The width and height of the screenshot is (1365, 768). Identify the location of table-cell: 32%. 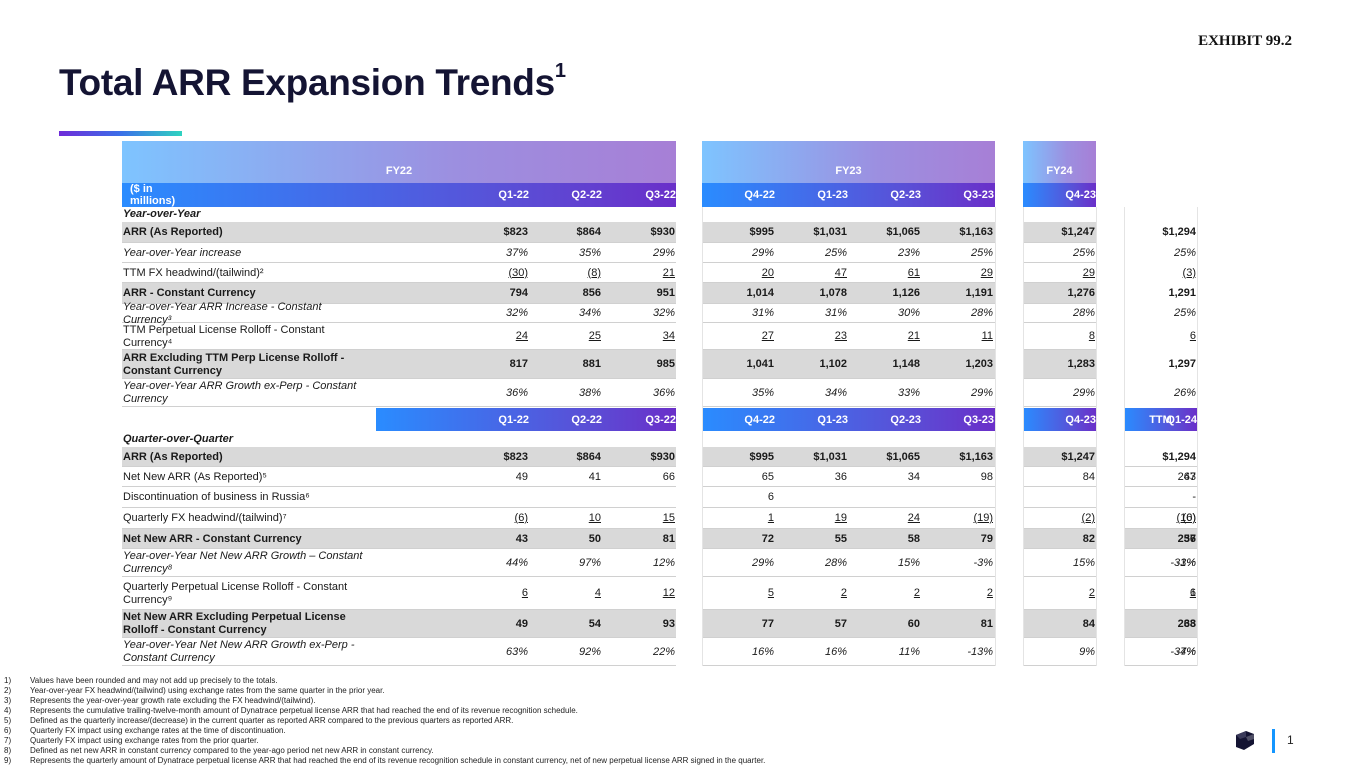
(663, 313).